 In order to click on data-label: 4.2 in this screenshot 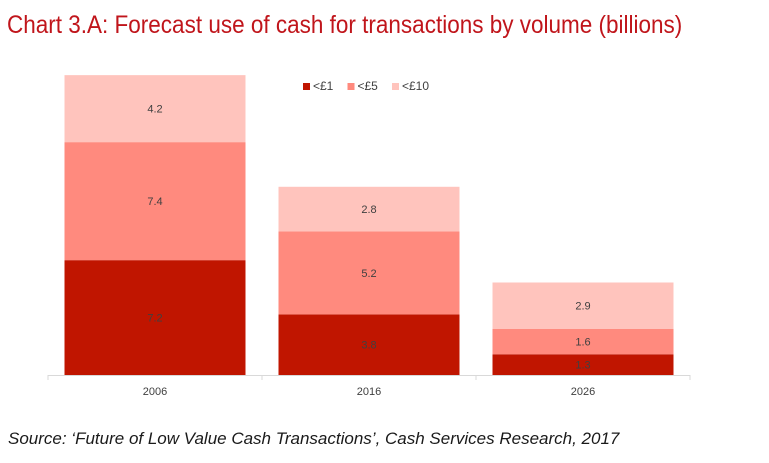, I will do `click(154, 110)`.